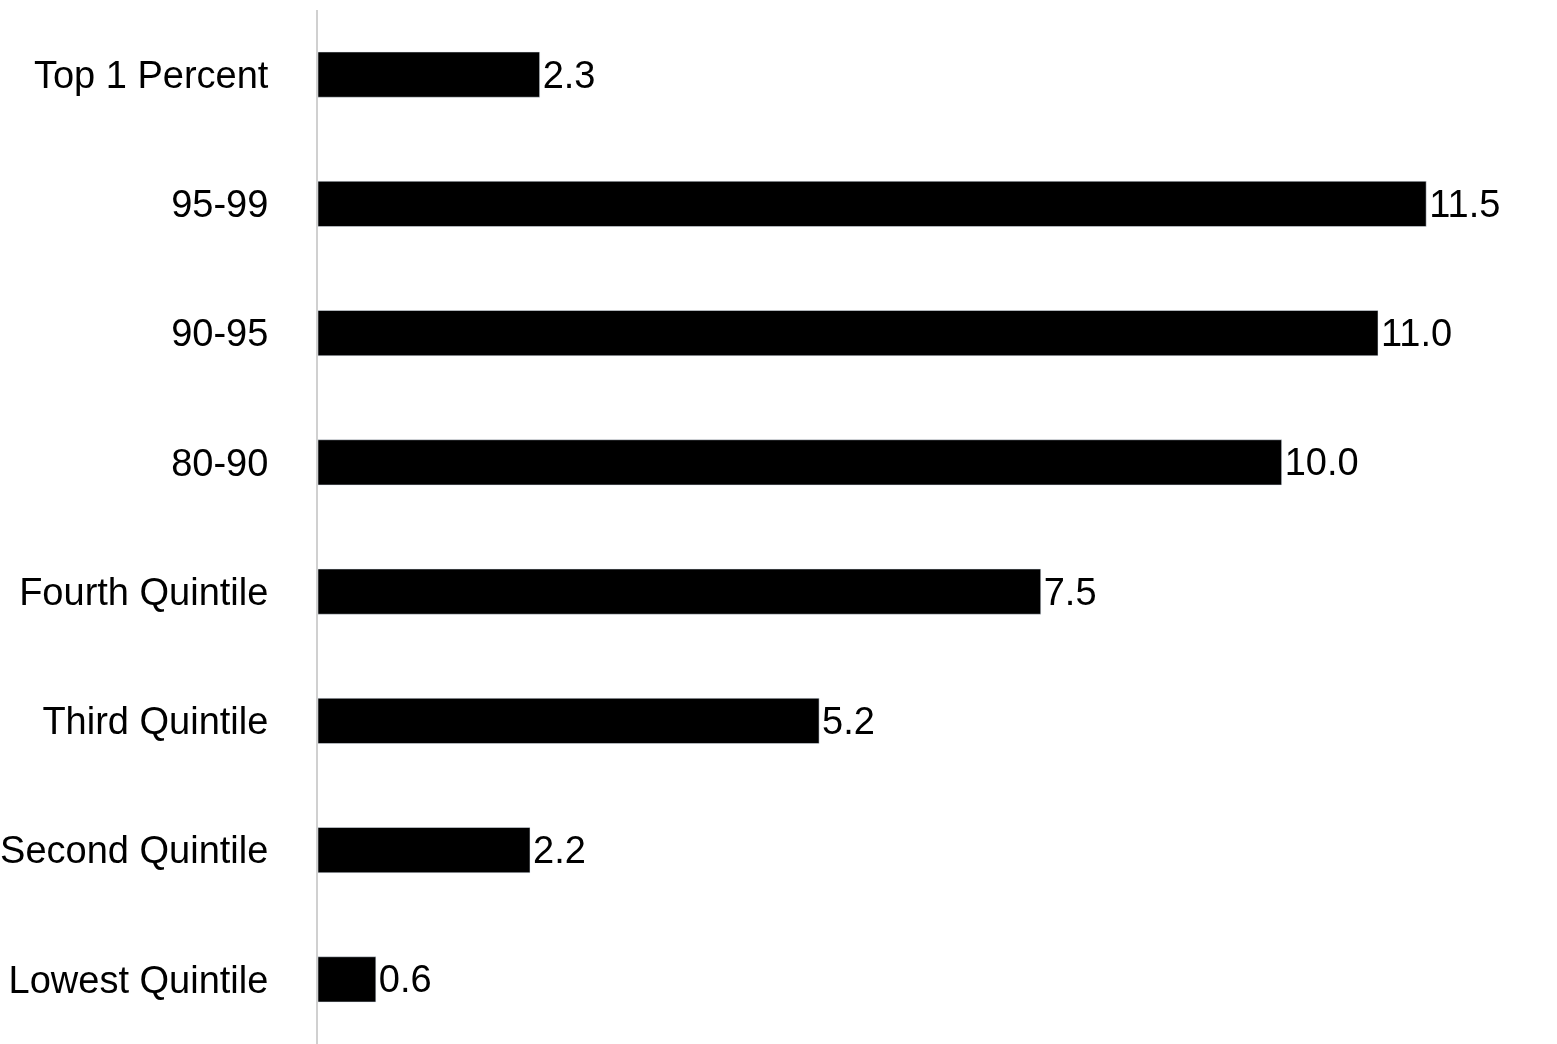 The width and height of the screenshot is (1557, 1044). Describe the element at coordinates (848, 720) in the screenshot. I see `data-label: 5.2` at that location.